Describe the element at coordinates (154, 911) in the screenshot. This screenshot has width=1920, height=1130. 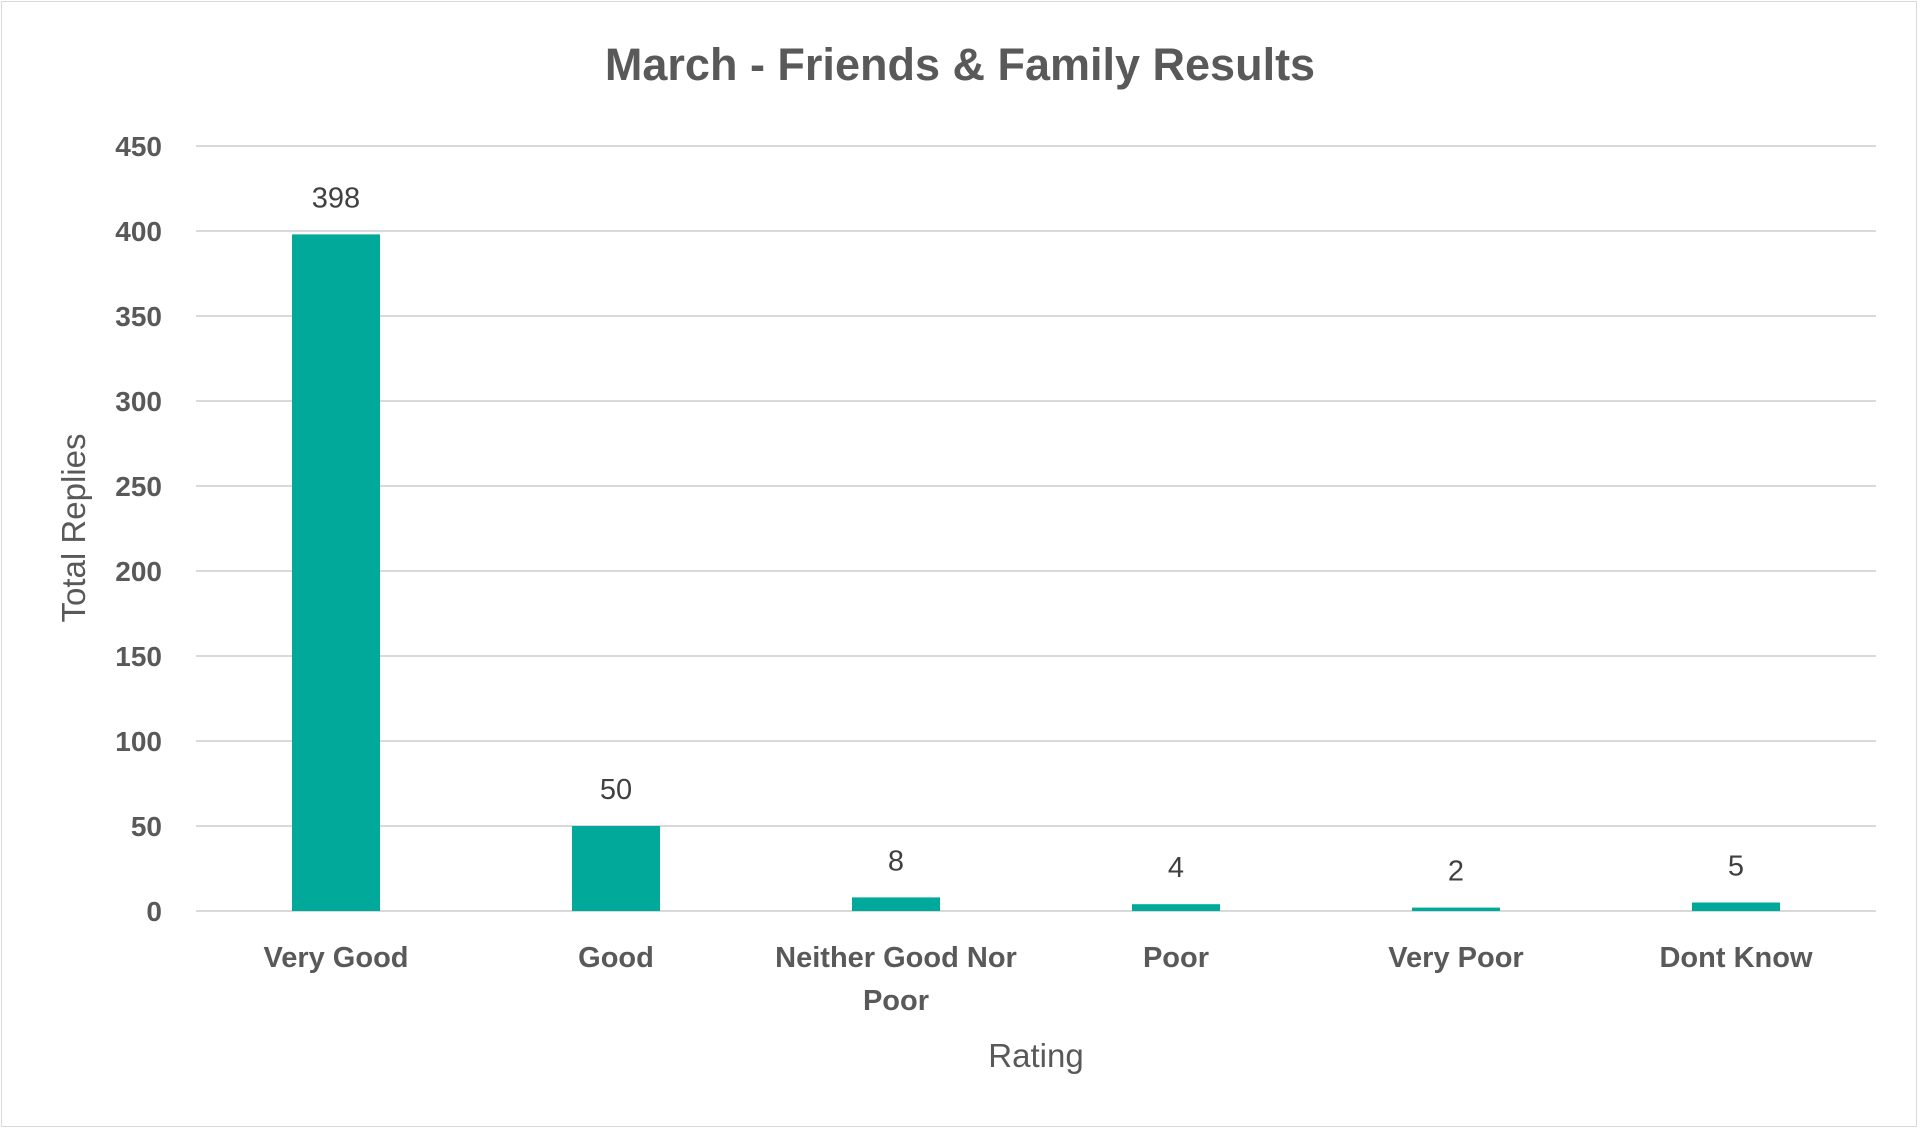
I see `y-tick-label: 0` at that location.